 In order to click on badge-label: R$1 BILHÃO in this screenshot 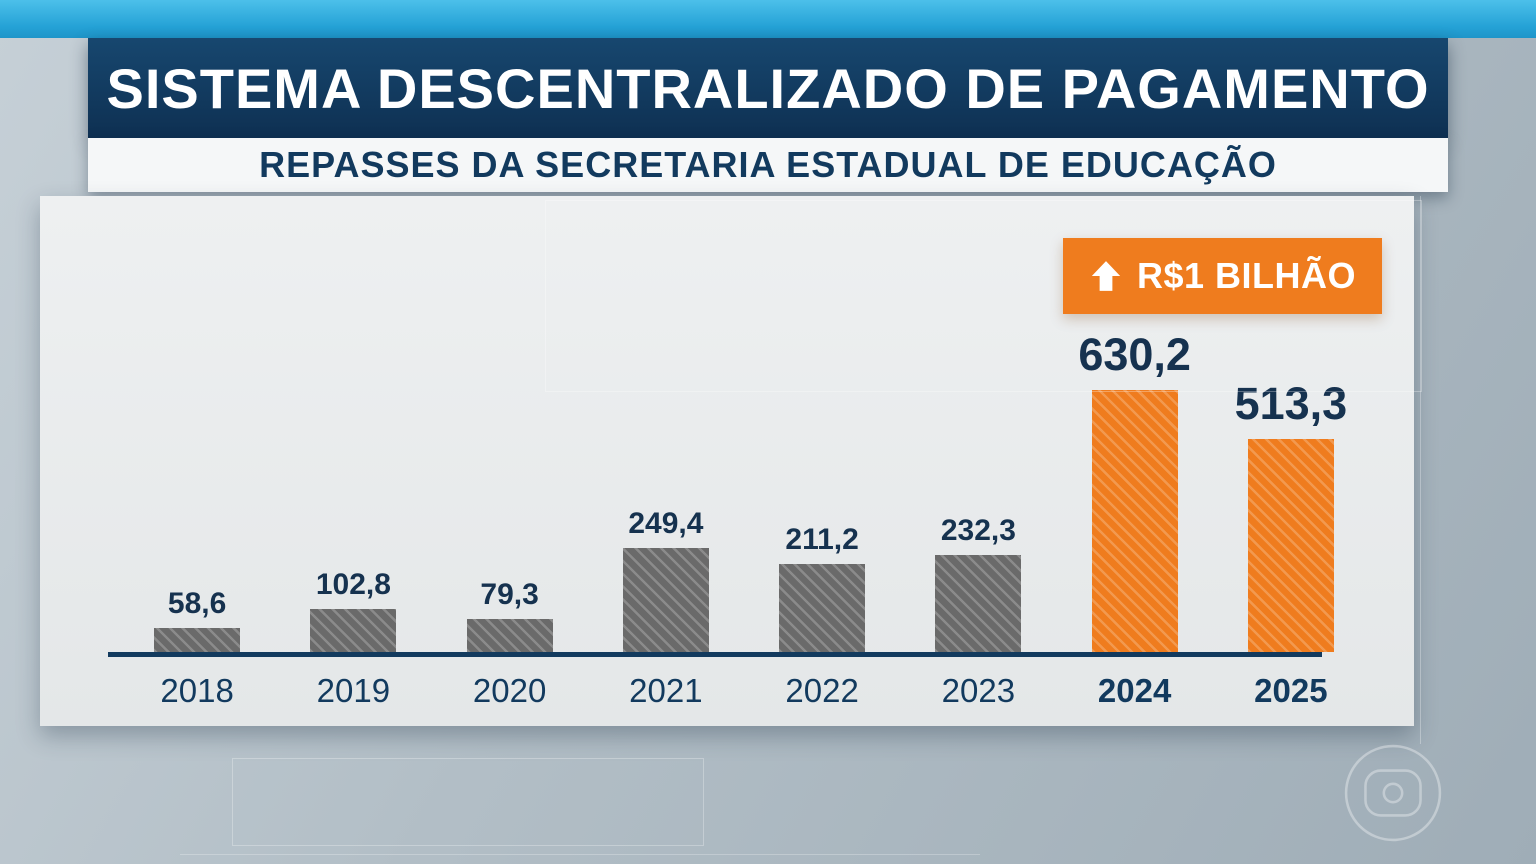, I will do `click(1247, 275)`.